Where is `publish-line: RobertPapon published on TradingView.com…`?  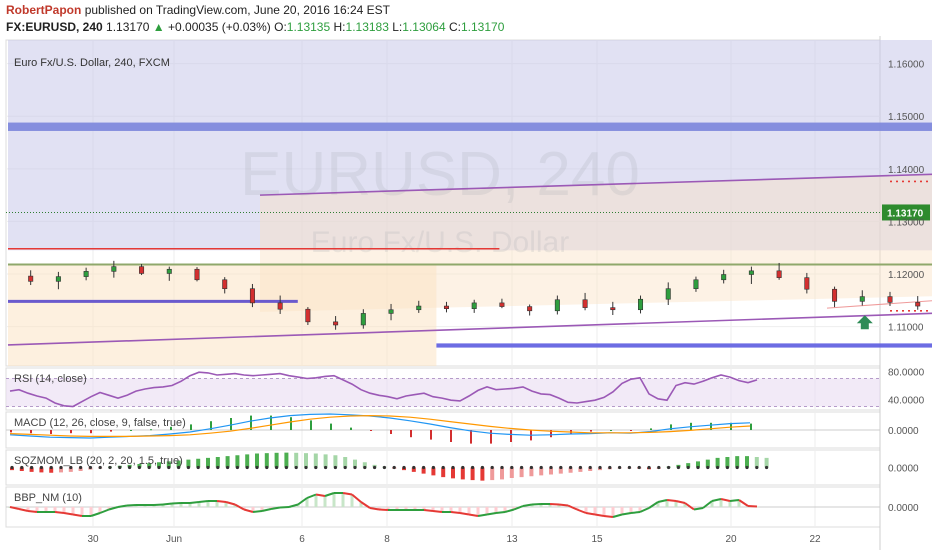 publish-line: RobertPapon published on TradingView.com… is located at coordinates (198, 10).